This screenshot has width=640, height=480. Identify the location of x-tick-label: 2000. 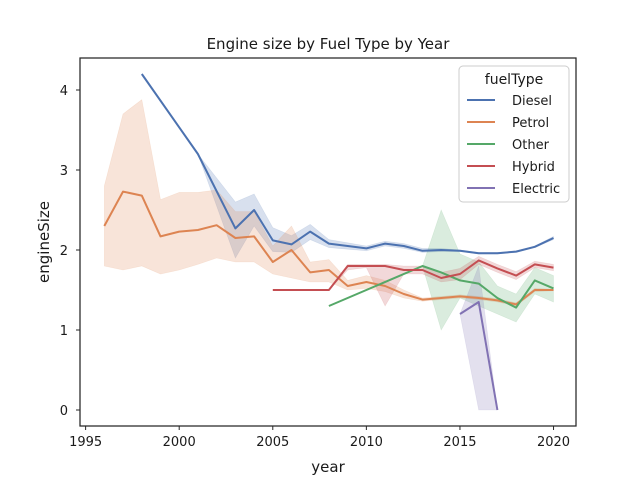
(179, 442).